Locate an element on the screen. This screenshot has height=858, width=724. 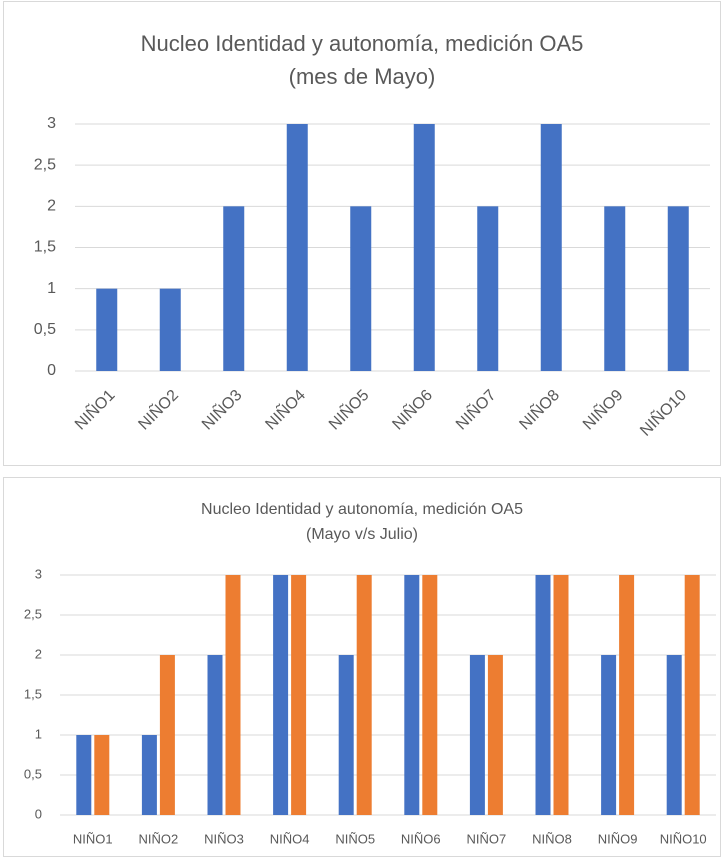
x-tick-label: NIÑO5 is located at coordinates (355, 838).